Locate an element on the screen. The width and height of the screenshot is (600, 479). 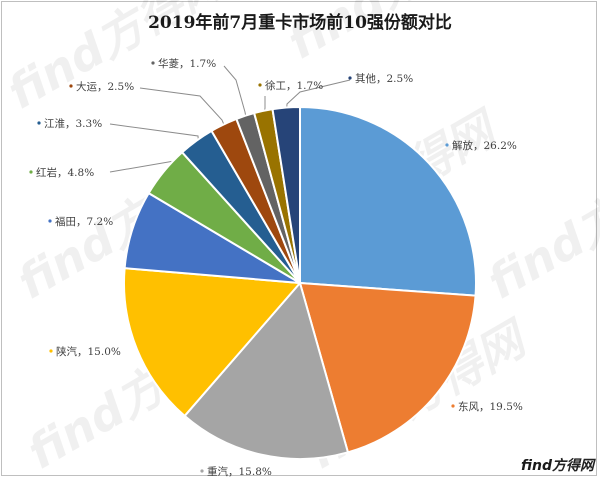
chart-title: 2019年前7月重卡市场前10强份额对比 is located at coordinates (300, 23).